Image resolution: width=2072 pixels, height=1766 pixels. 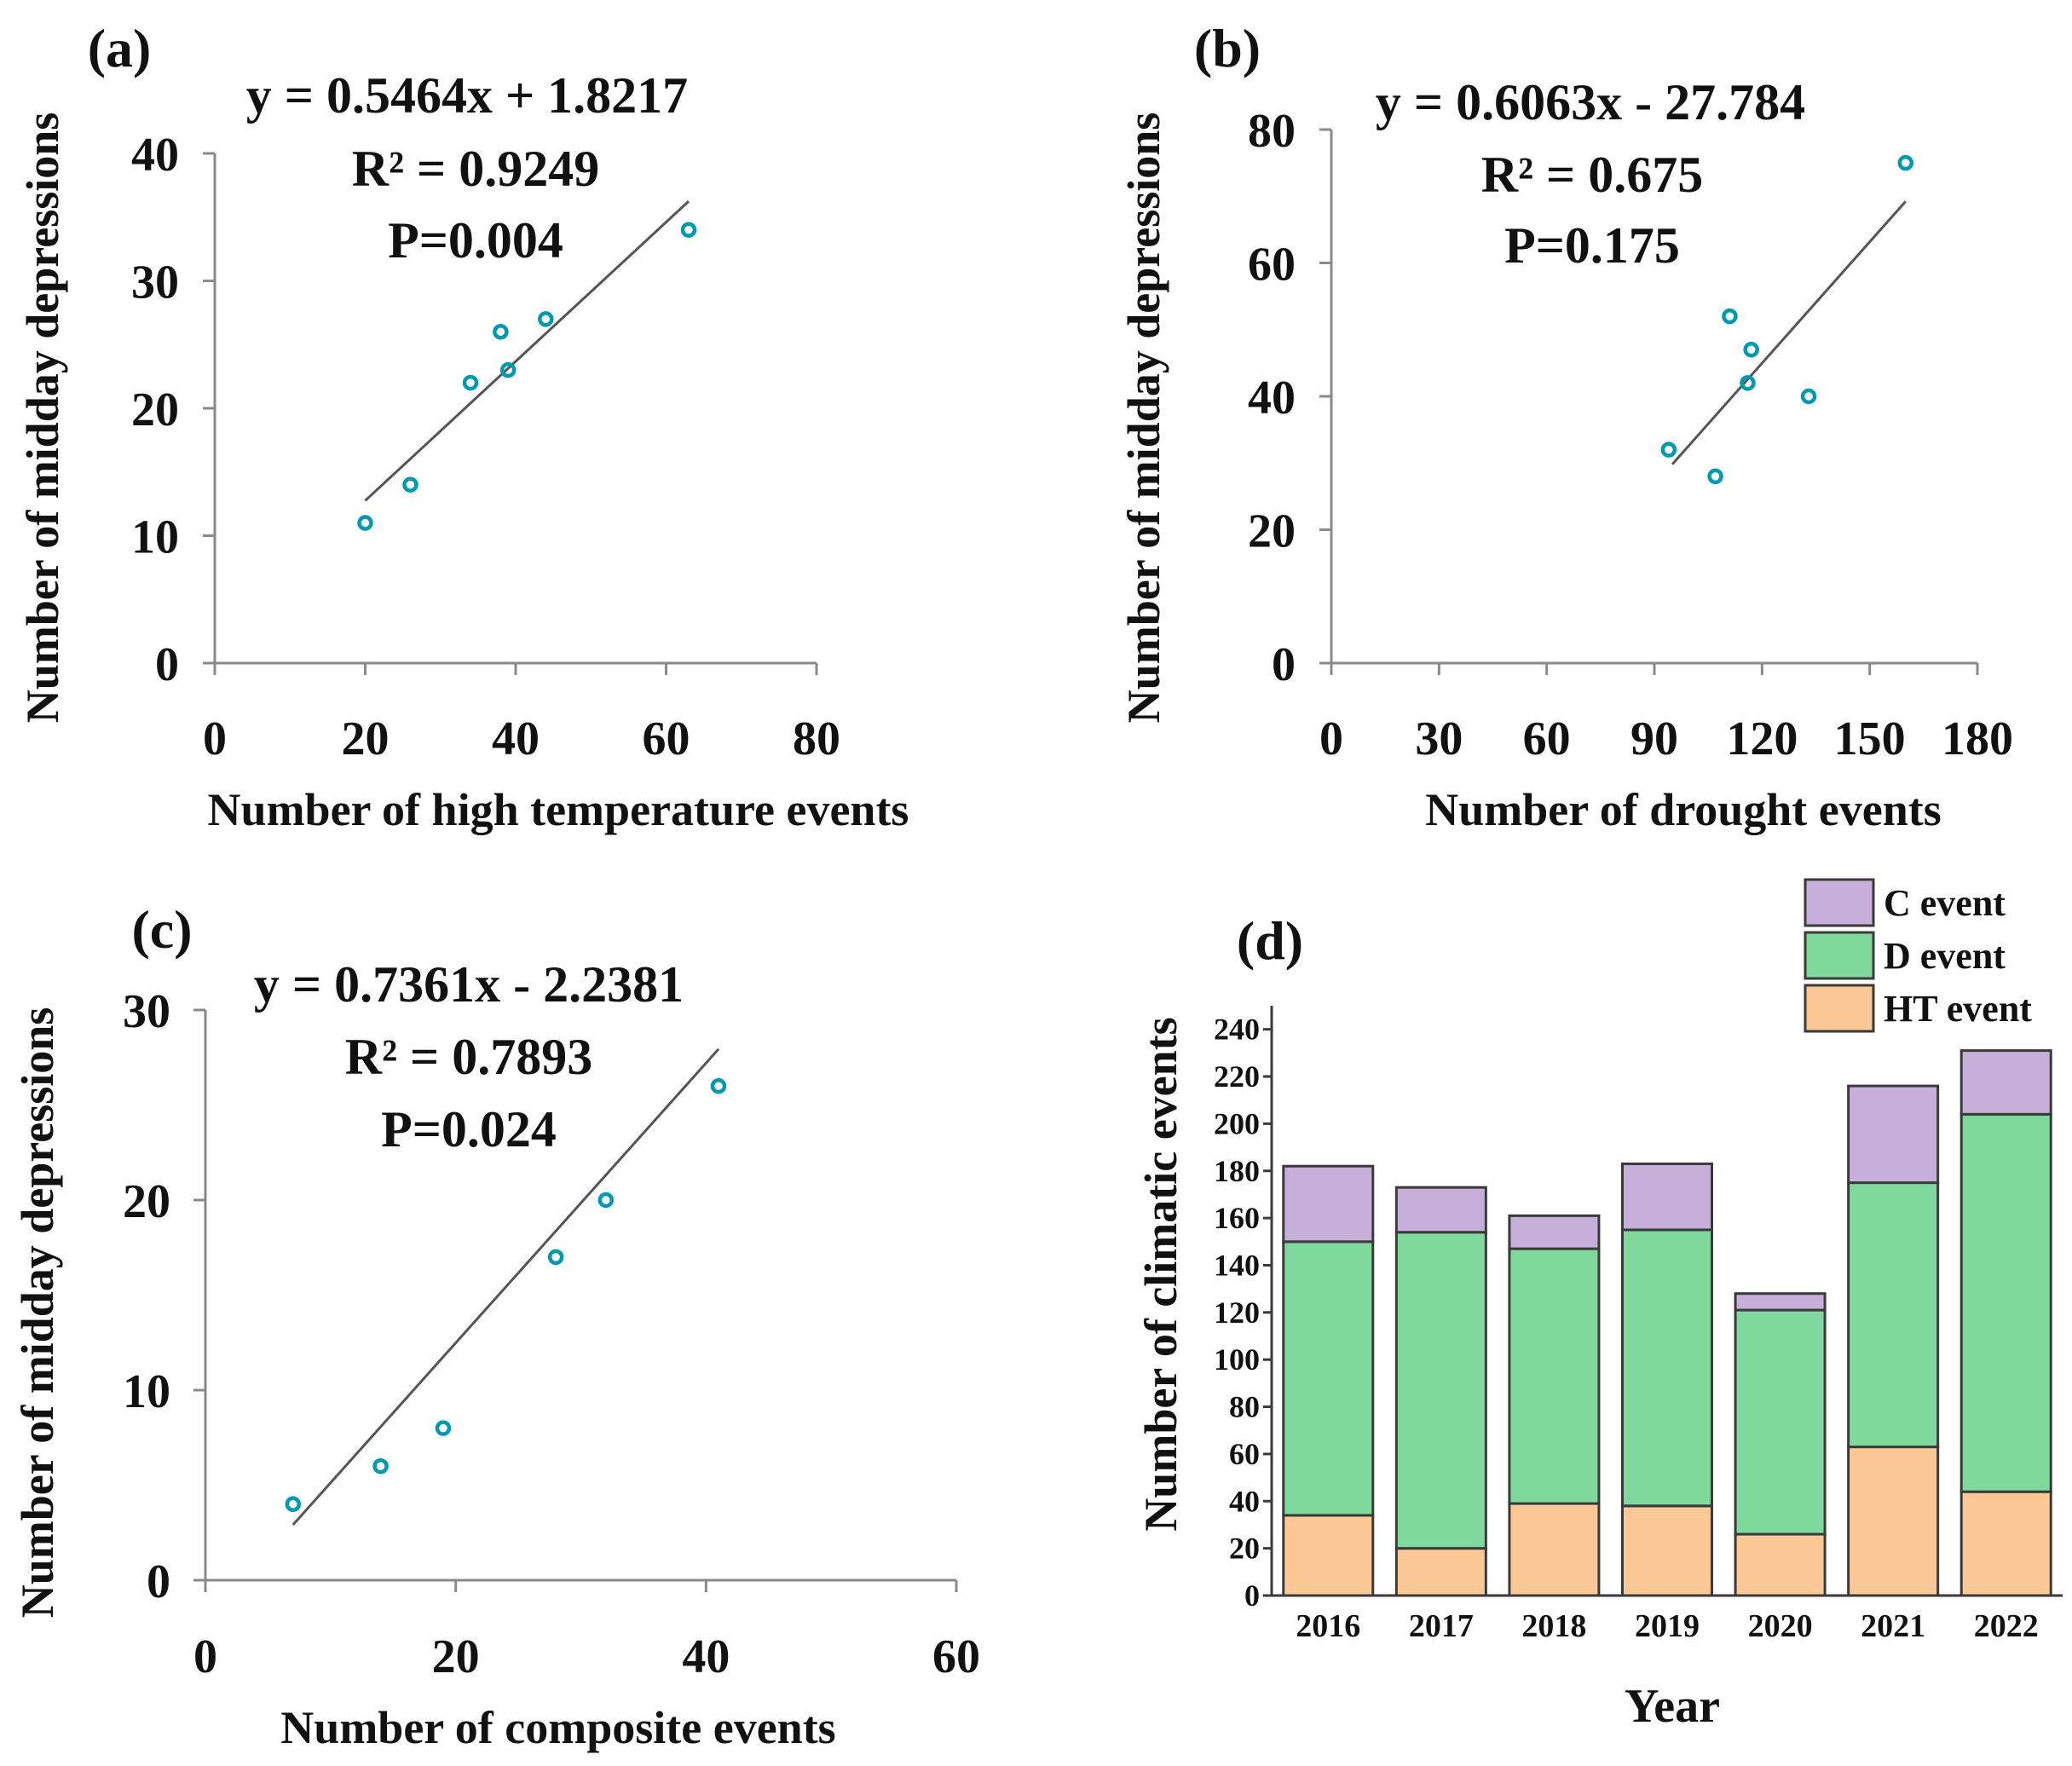 What do you see at coordinates (1893, 1626) in the screenshot?
I see `x-tick-label: 2021` at bounding box center [1893, 1626].